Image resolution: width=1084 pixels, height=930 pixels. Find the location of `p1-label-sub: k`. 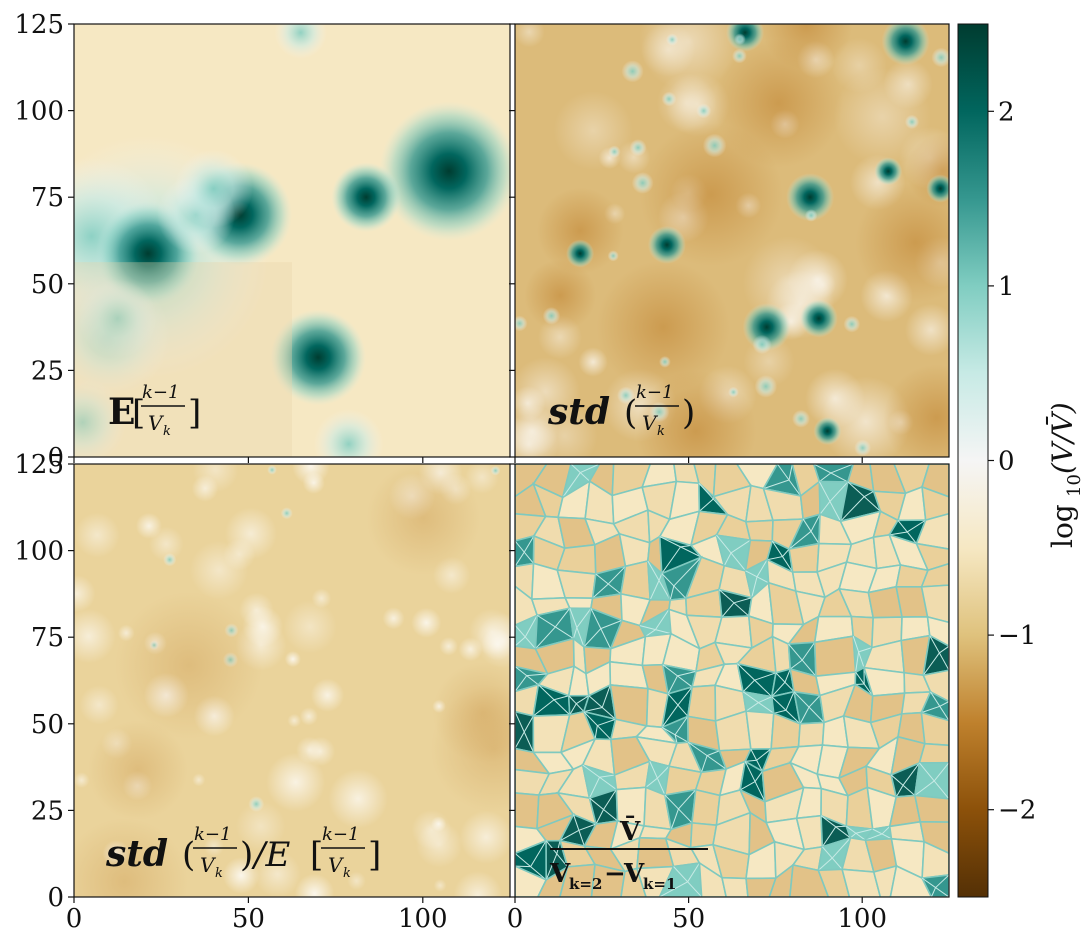

p1-label-sub: k is located at coordinates (167, 431).